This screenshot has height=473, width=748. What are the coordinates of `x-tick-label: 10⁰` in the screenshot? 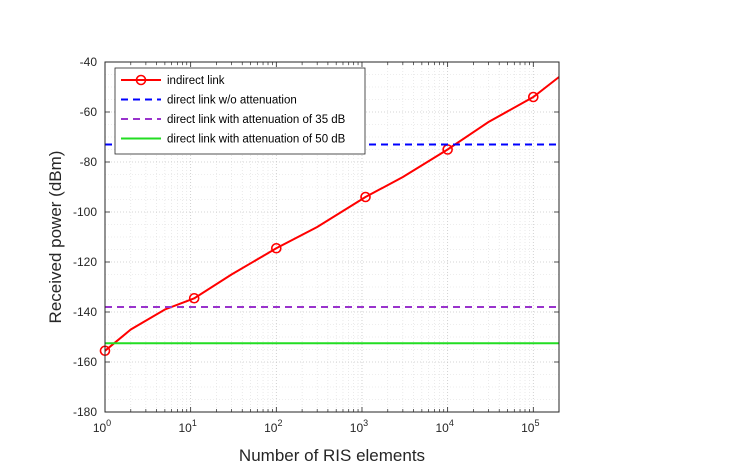 It's located at (102, 426).